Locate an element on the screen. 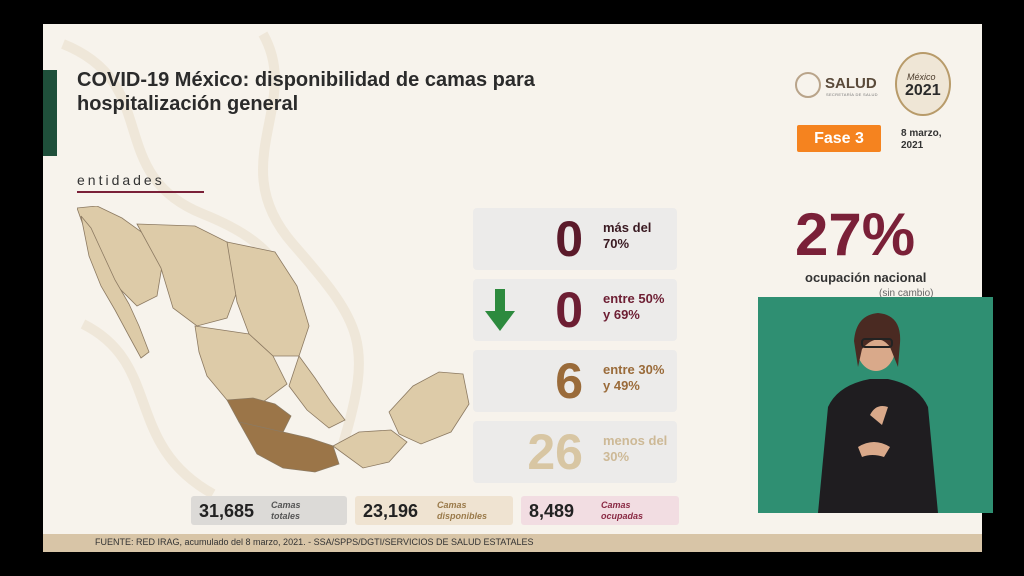  card-under-30: 26 menos del 30% is located at coordinates (575, 452).